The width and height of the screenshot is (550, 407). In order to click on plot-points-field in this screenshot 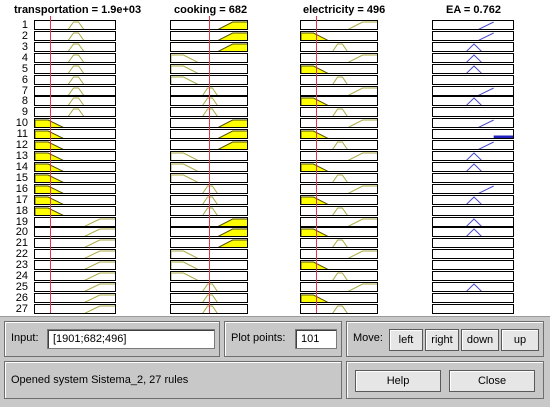, I will do `click(316, 339)`.